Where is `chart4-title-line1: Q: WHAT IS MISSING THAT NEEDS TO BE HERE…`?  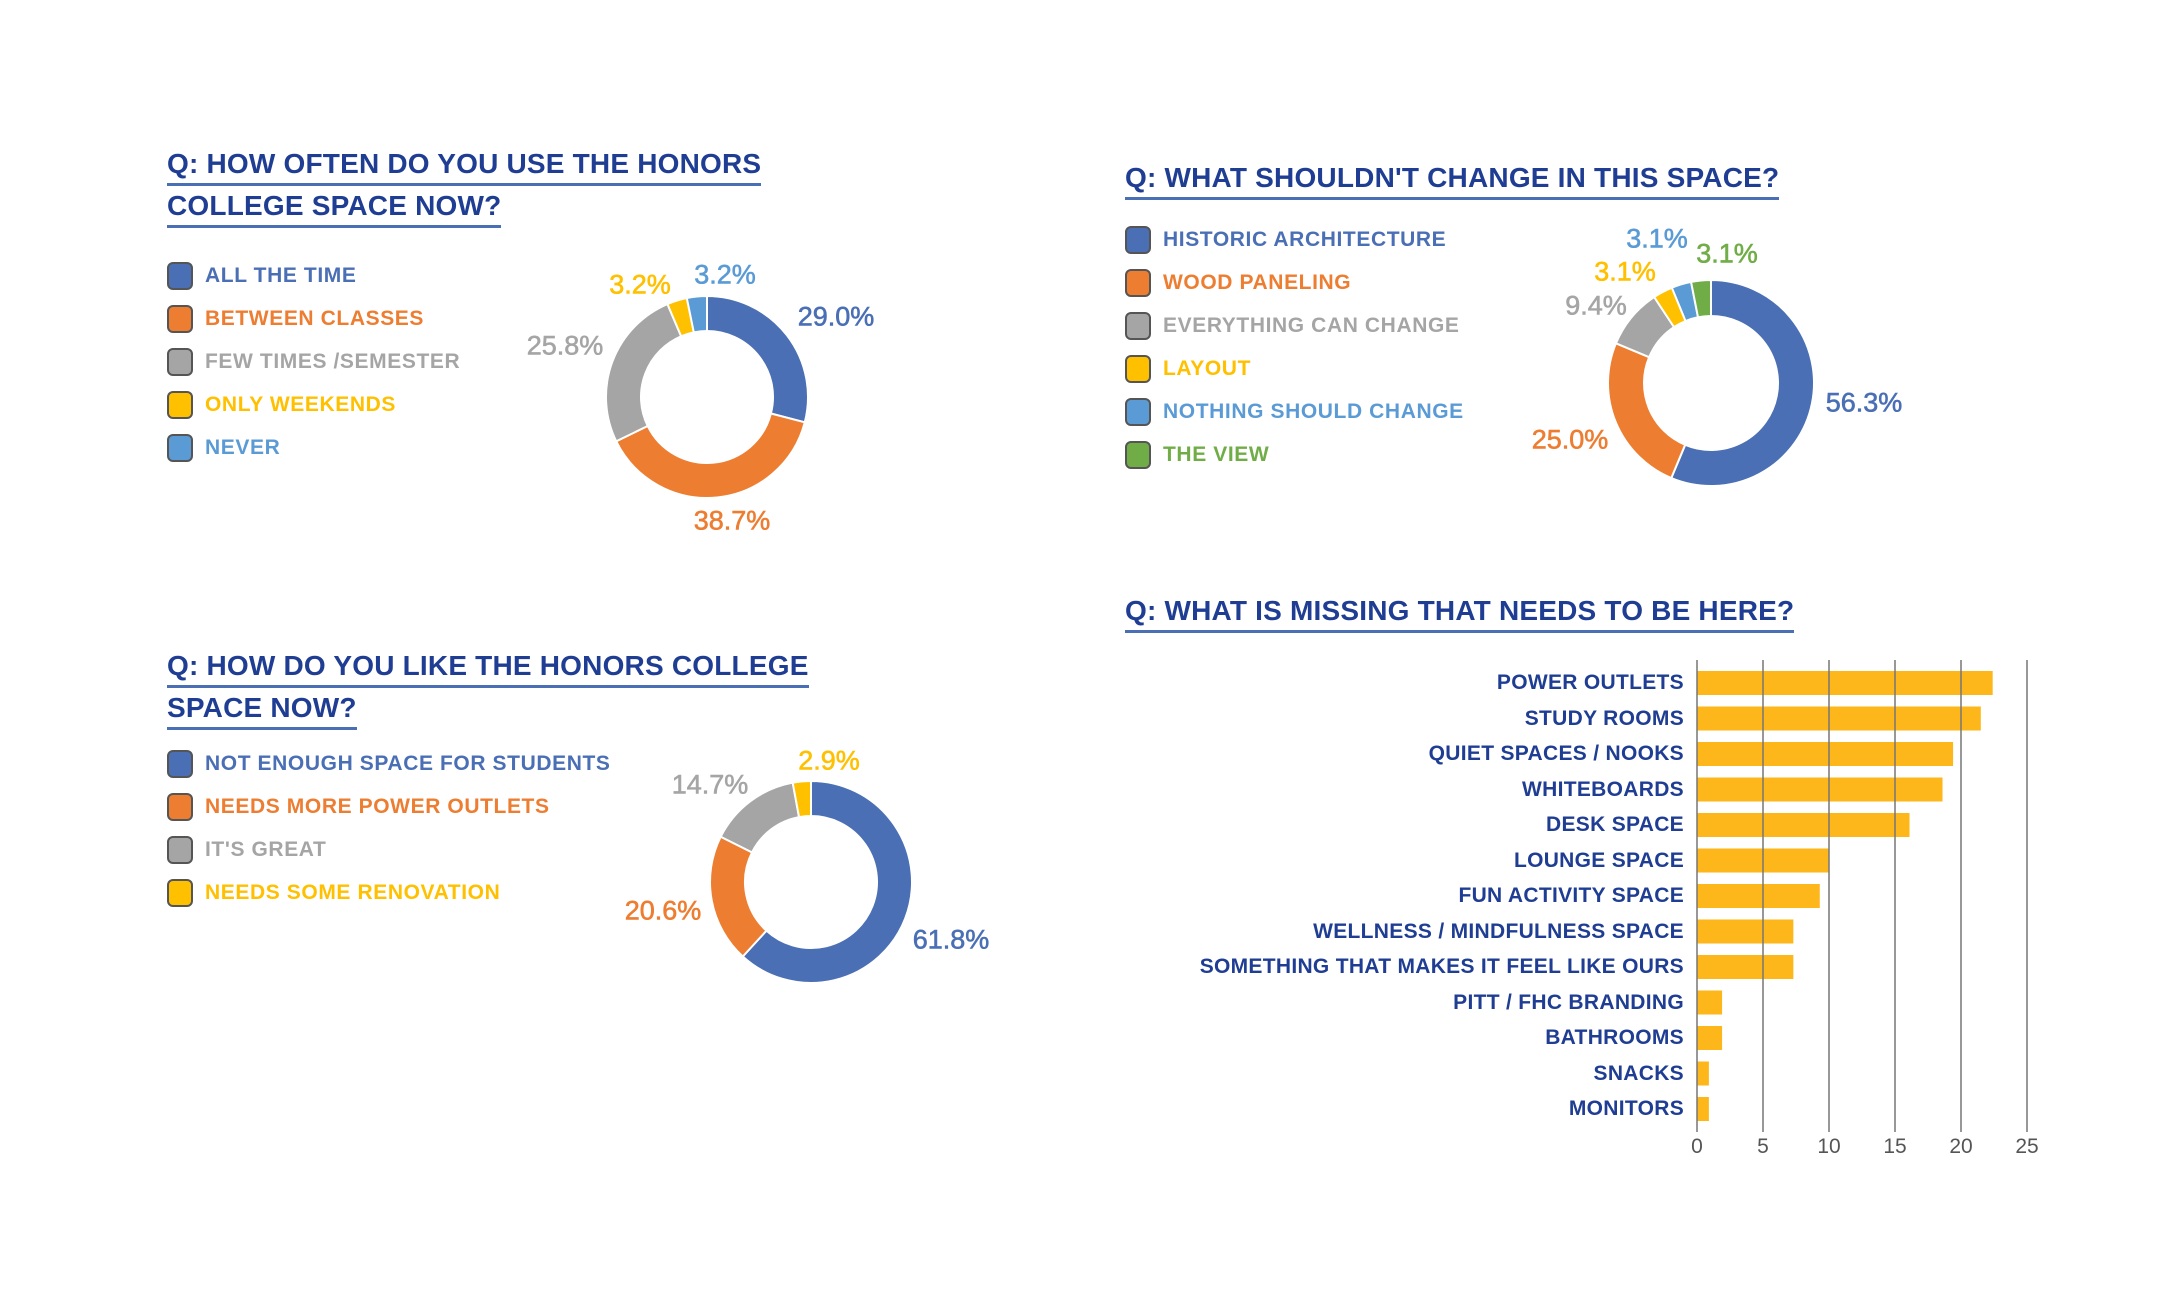
chart4-title-line1: Q: WHAT IS MISSING THAT NEEDS TO BE HERE… is located at coordinates (1460, 613).